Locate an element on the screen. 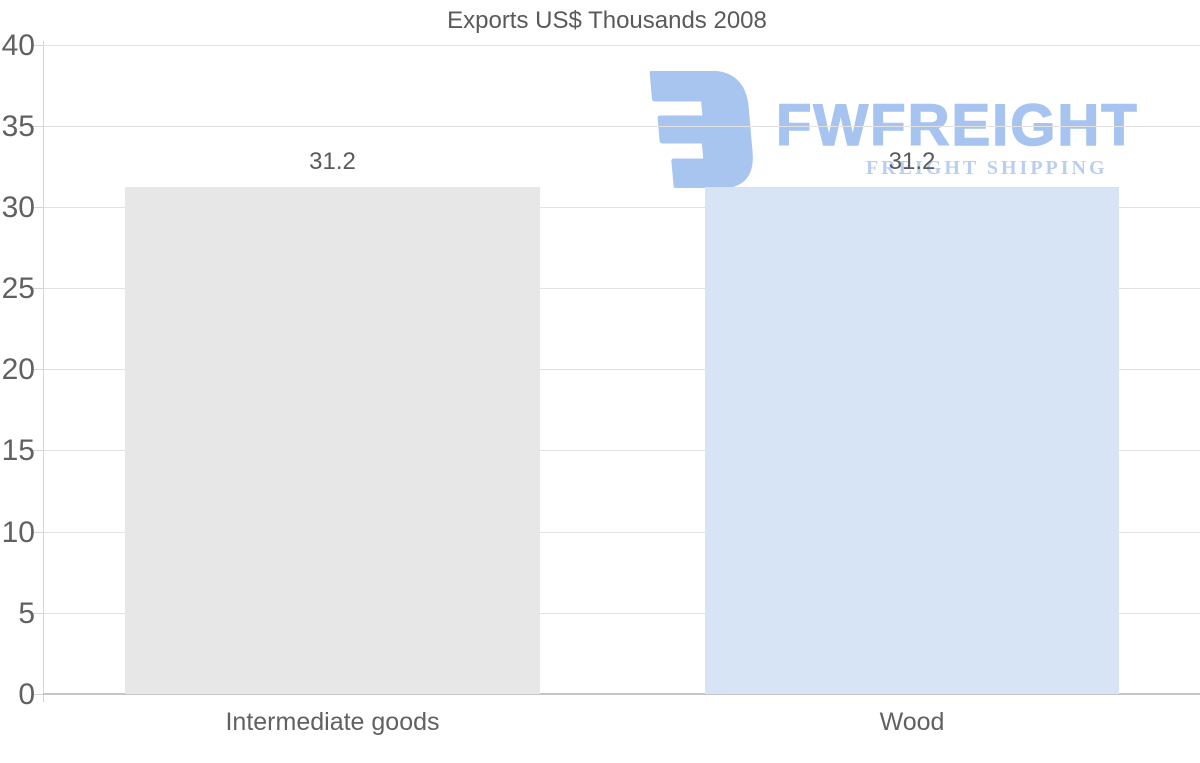  y-axis-tick-label: 10 is located at coordinates (18, 532).